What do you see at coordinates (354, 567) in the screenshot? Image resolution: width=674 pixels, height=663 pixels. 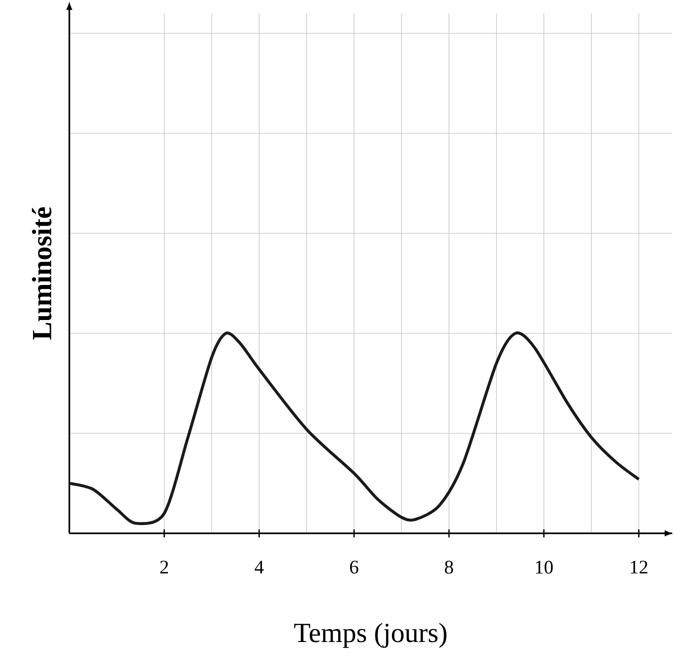 I see `x-tick-label: 6` at bounding box center [354, 567].